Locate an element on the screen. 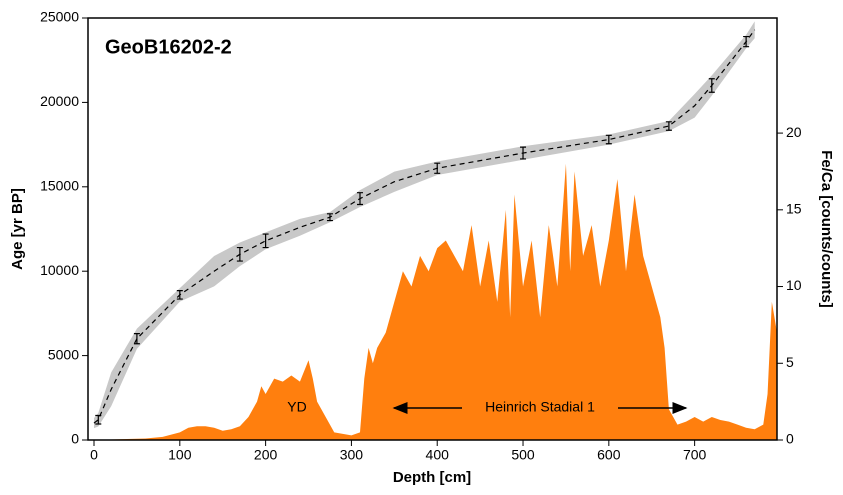 The image size is (843, 495). y-tick-label: 25000 is located at coordinates (59, 17).